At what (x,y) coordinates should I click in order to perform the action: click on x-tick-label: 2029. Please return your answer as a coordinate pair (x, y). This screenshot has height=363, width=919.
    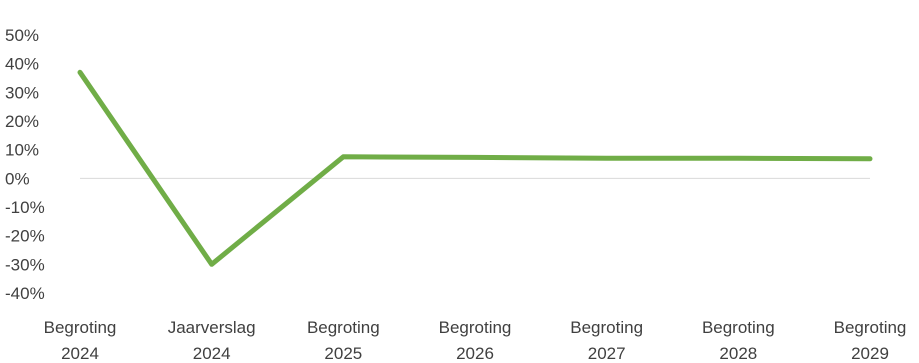
    Looking at the image, I should click on (870, 353).